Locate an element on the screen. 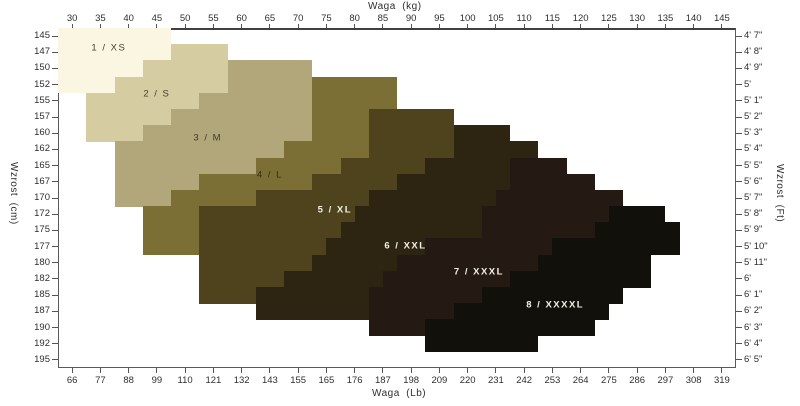 The image size is (800, 406). right-tick-label: 5' 5" is located at coordinates (753, 165).